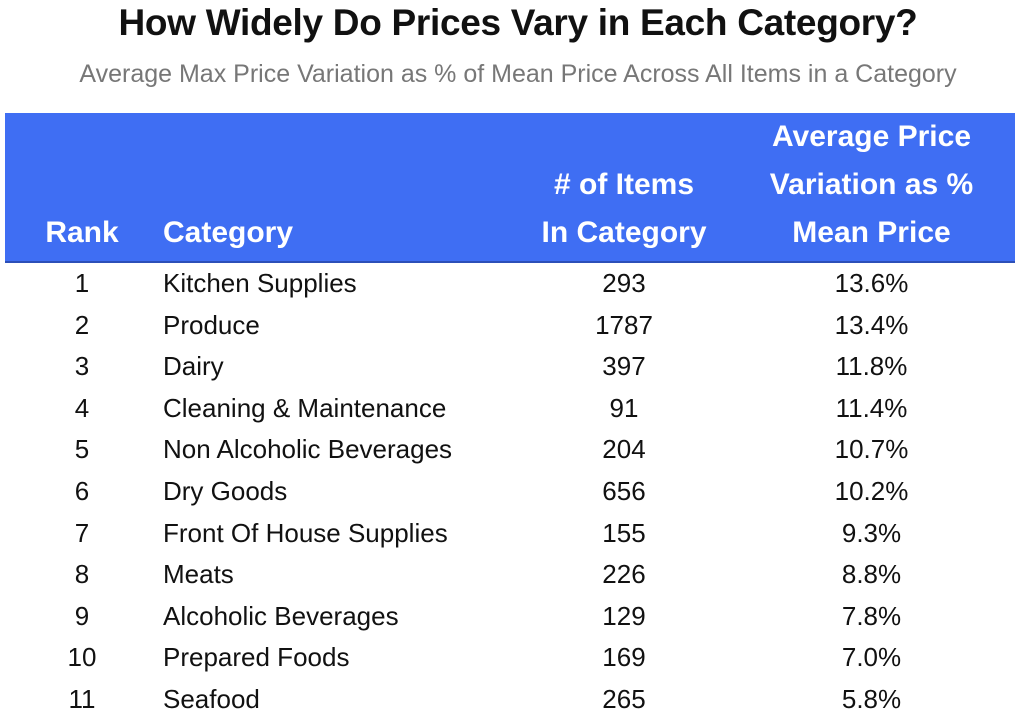 This screenshot has width=1036, height=728. I want to click on rank-cell: 5, so click(82, 449).